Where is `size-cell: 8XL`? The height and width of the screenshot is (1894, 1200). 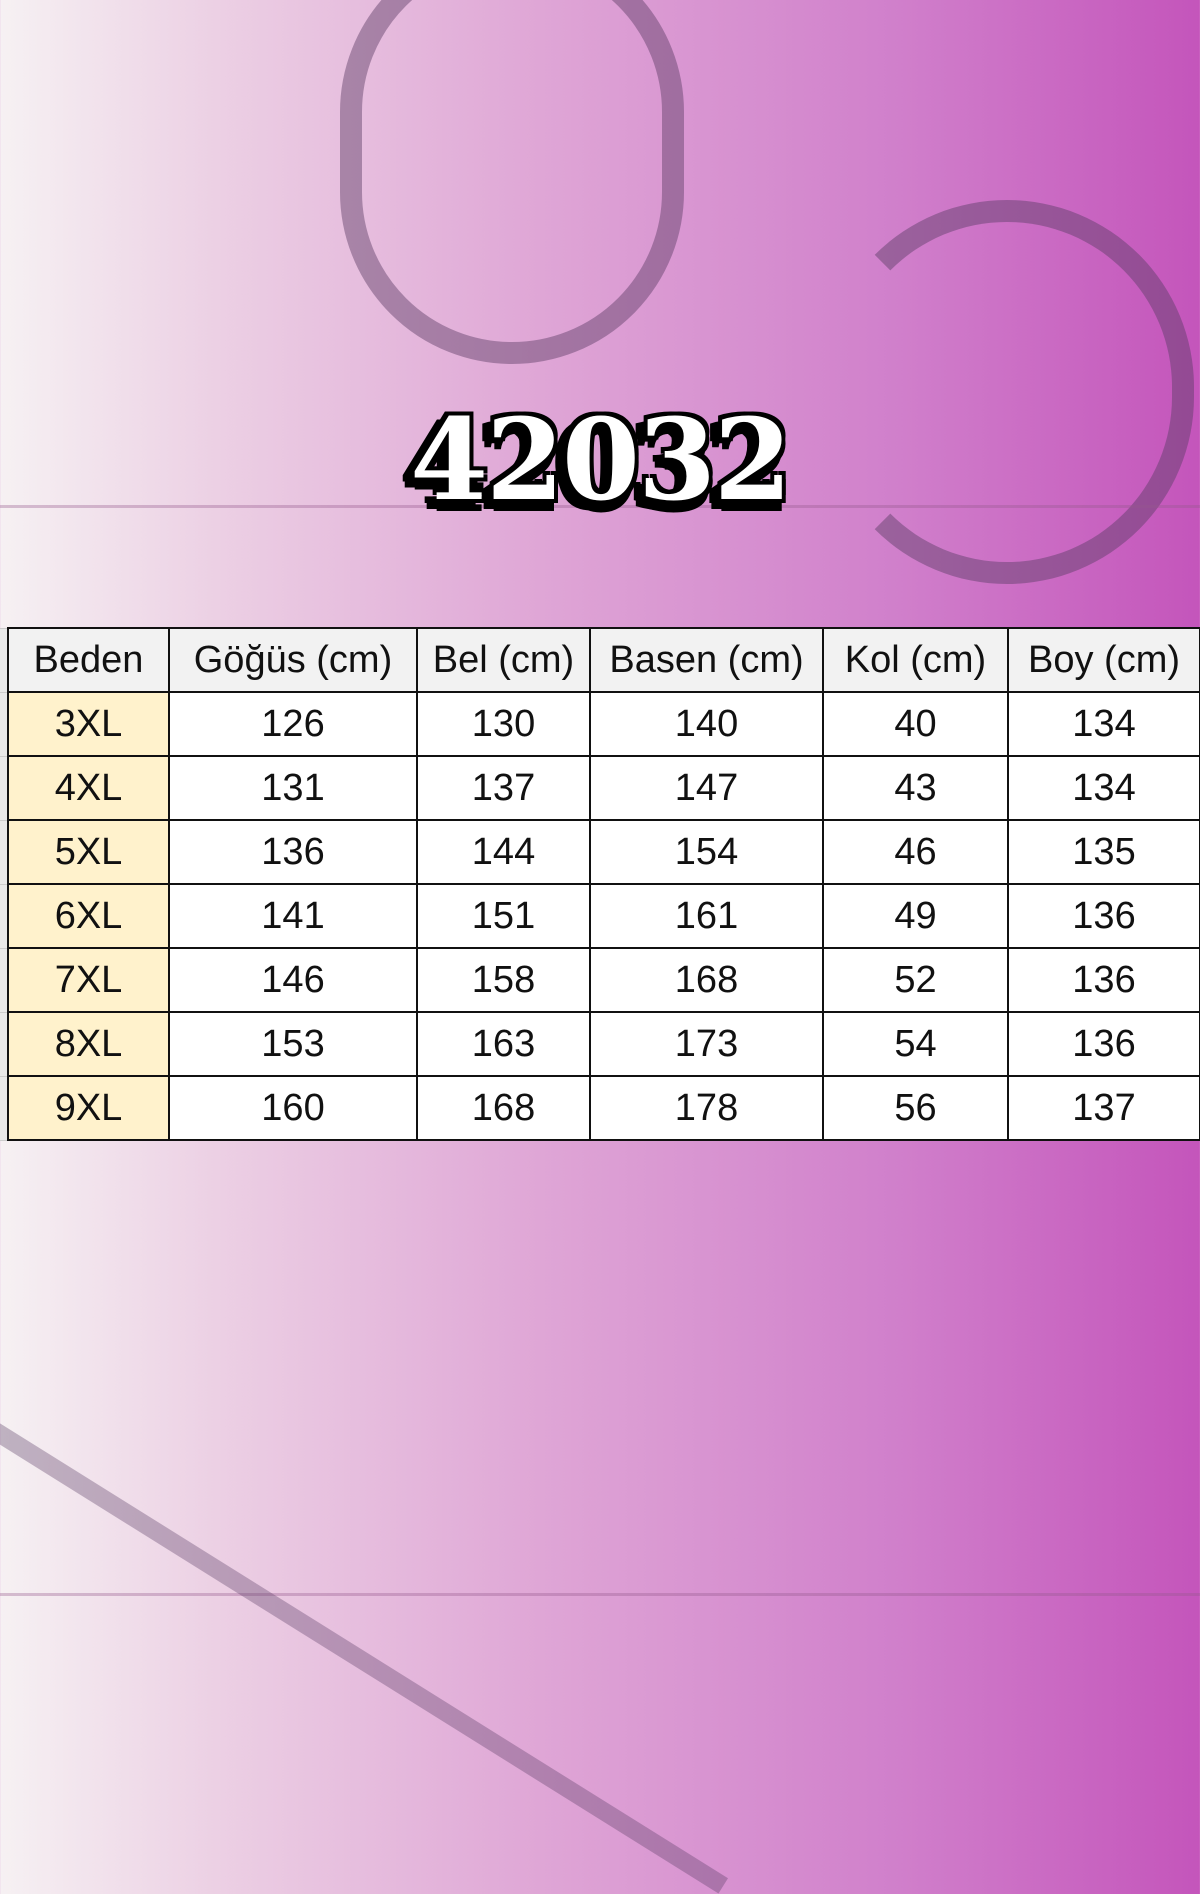 size-cell: 8XL is located at coordinates (88, 1044).